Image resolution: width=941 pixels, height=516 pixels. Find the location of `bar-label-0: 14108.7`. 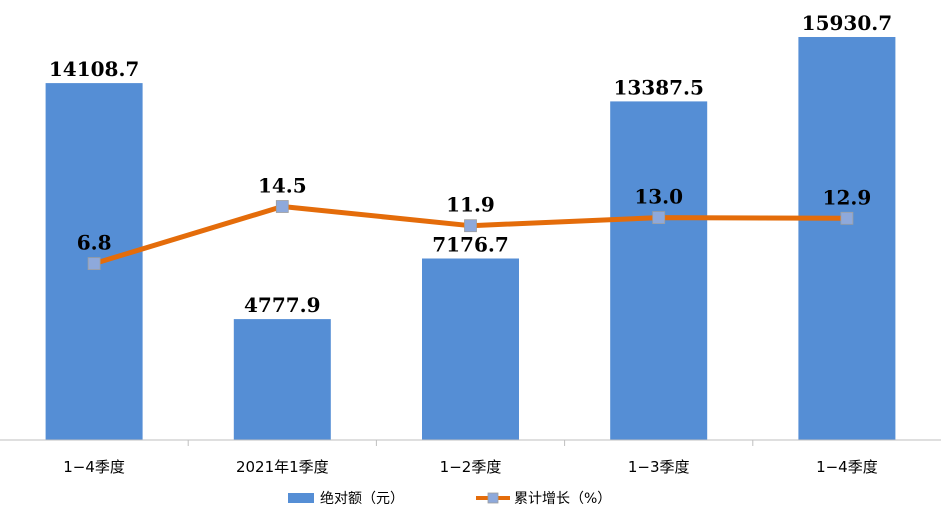

bar-label-0: 14108.7 is located at coordinates (94, 69).